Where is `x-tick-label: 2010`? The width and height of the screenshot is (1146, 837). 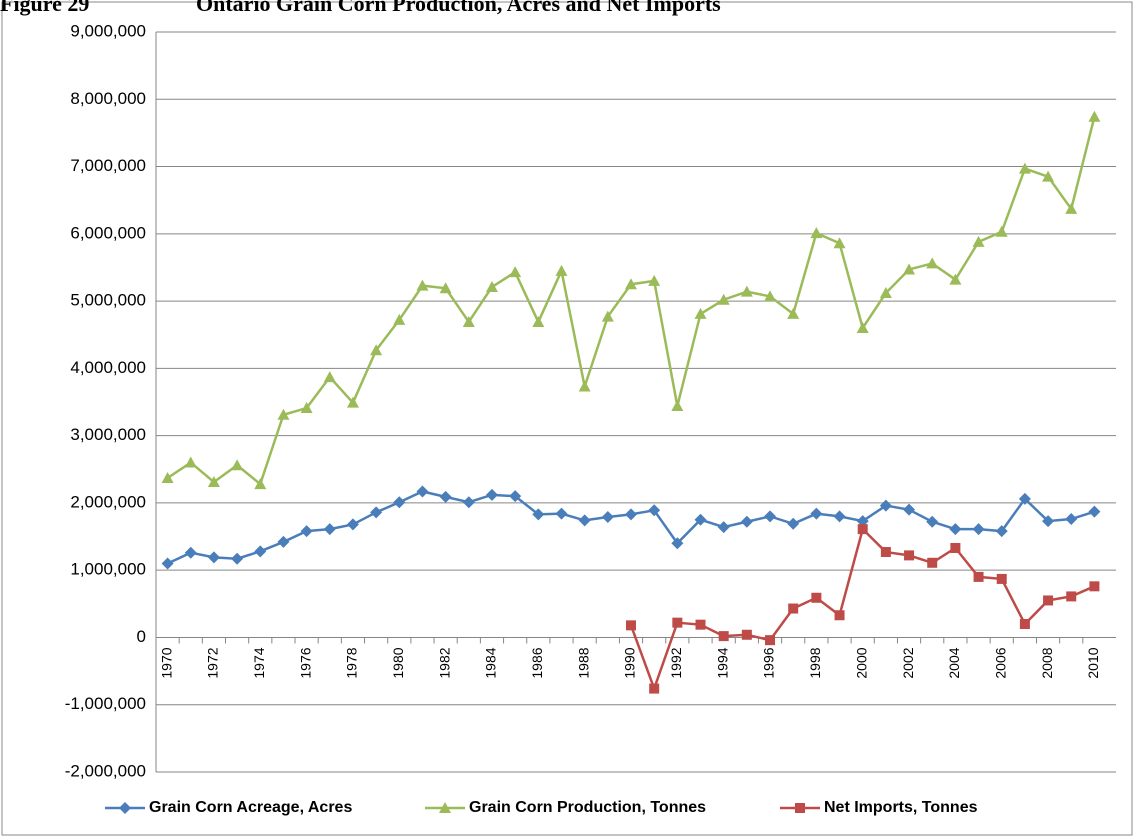
x-tick-label: 2010 is located at coordinates (1093, 662).